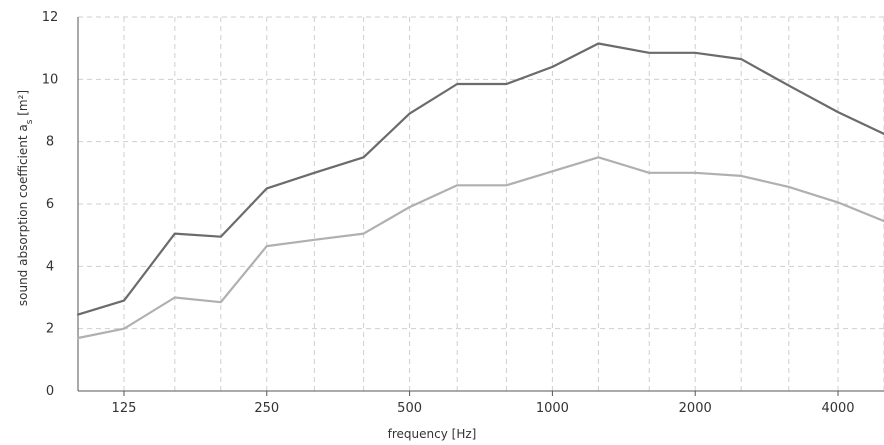 Image resolution: width=884 pixels, height=445 pixels. Describe the element at coordinates (50, 329) in the screenshot. I see `y-tick-label: 2` at that location.